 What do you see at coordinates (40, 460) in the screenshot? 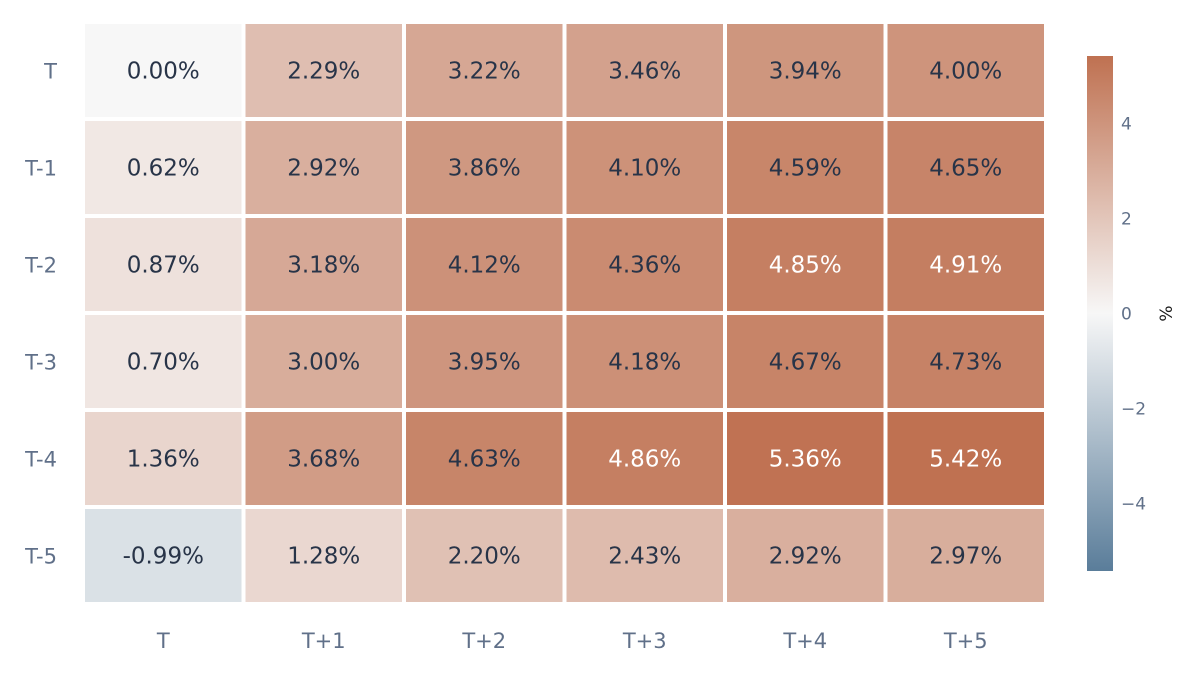
I see `y-tick-label: T-4` at bounding box center [40, 460].